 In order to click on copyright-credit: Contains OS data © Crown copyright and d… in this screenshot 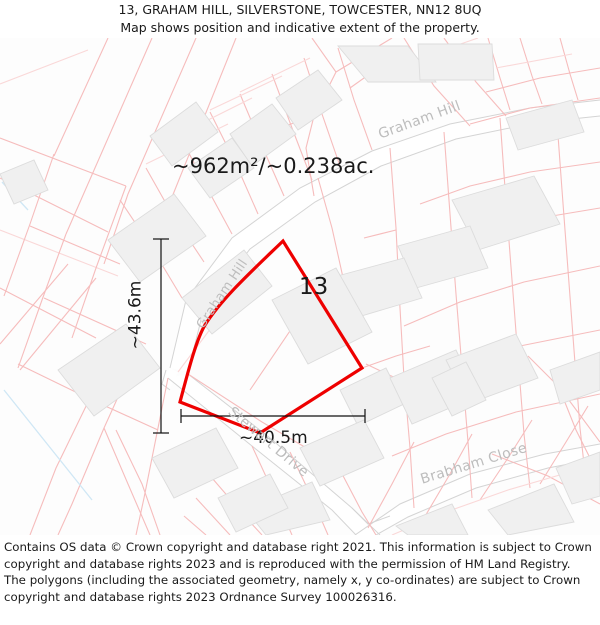, I will do `click(298, 572)`.